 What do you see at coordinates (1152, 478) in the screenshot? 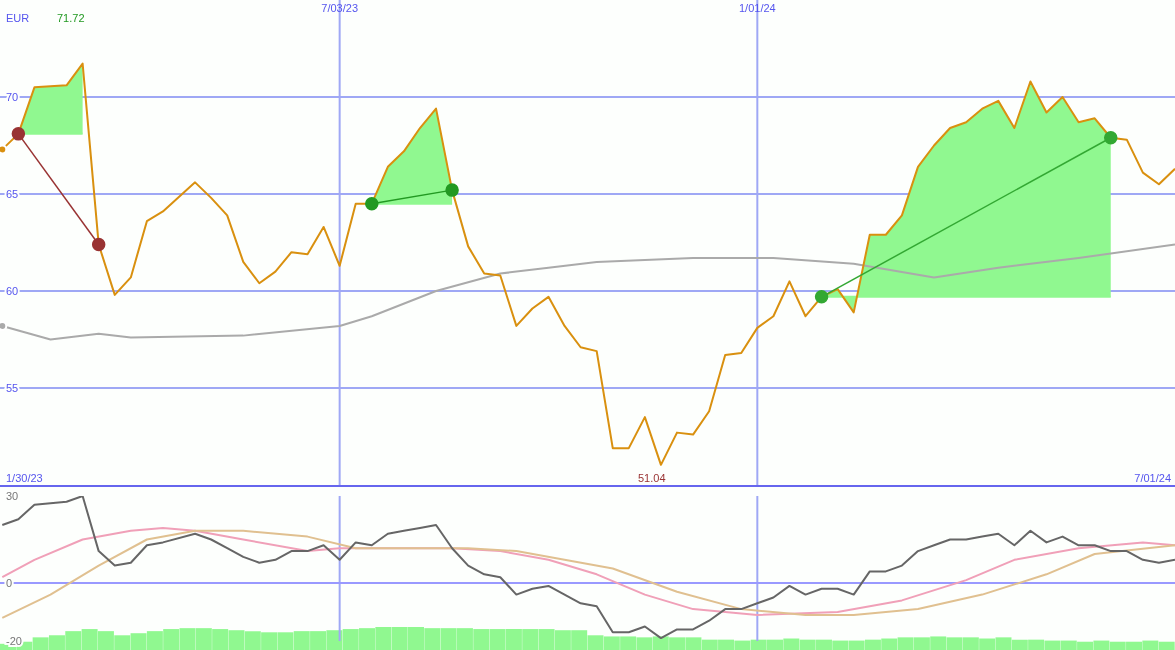
I see `annotation: 7/01/24` at bounding box center [1152, 478].